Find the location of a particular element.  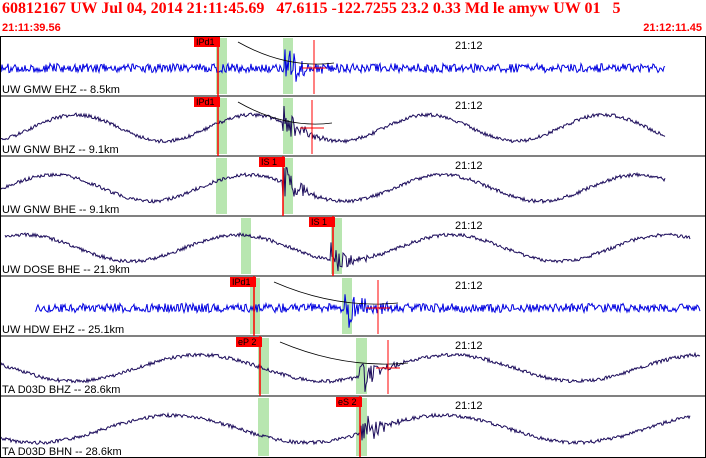

station-label: UW GNW BHE -- 9.1km is located at coordinates (60, 210).